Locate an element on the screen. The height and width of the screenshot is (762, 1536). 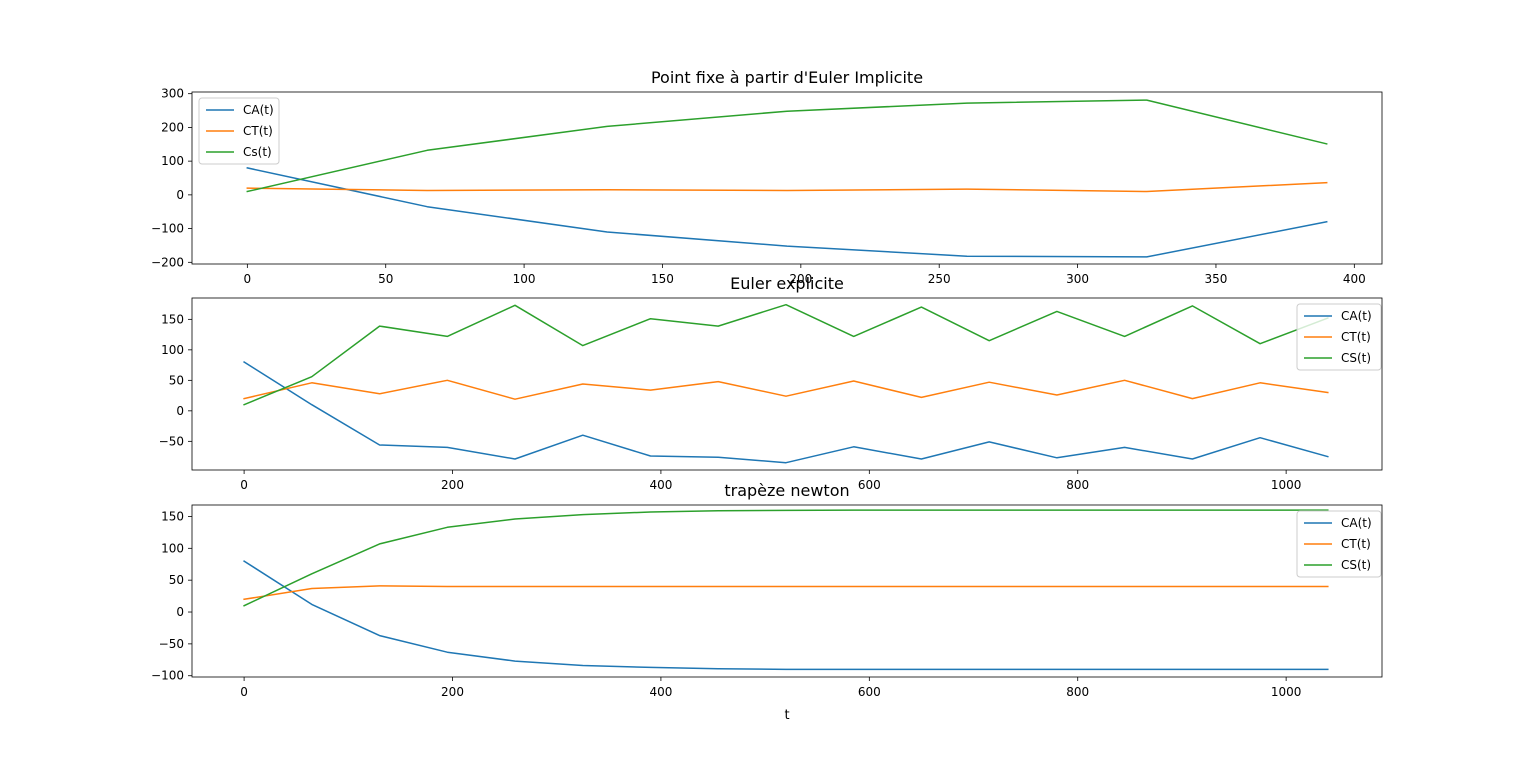
legend-label-cs-t: Cs(t) is located at coordinates (257, 152).